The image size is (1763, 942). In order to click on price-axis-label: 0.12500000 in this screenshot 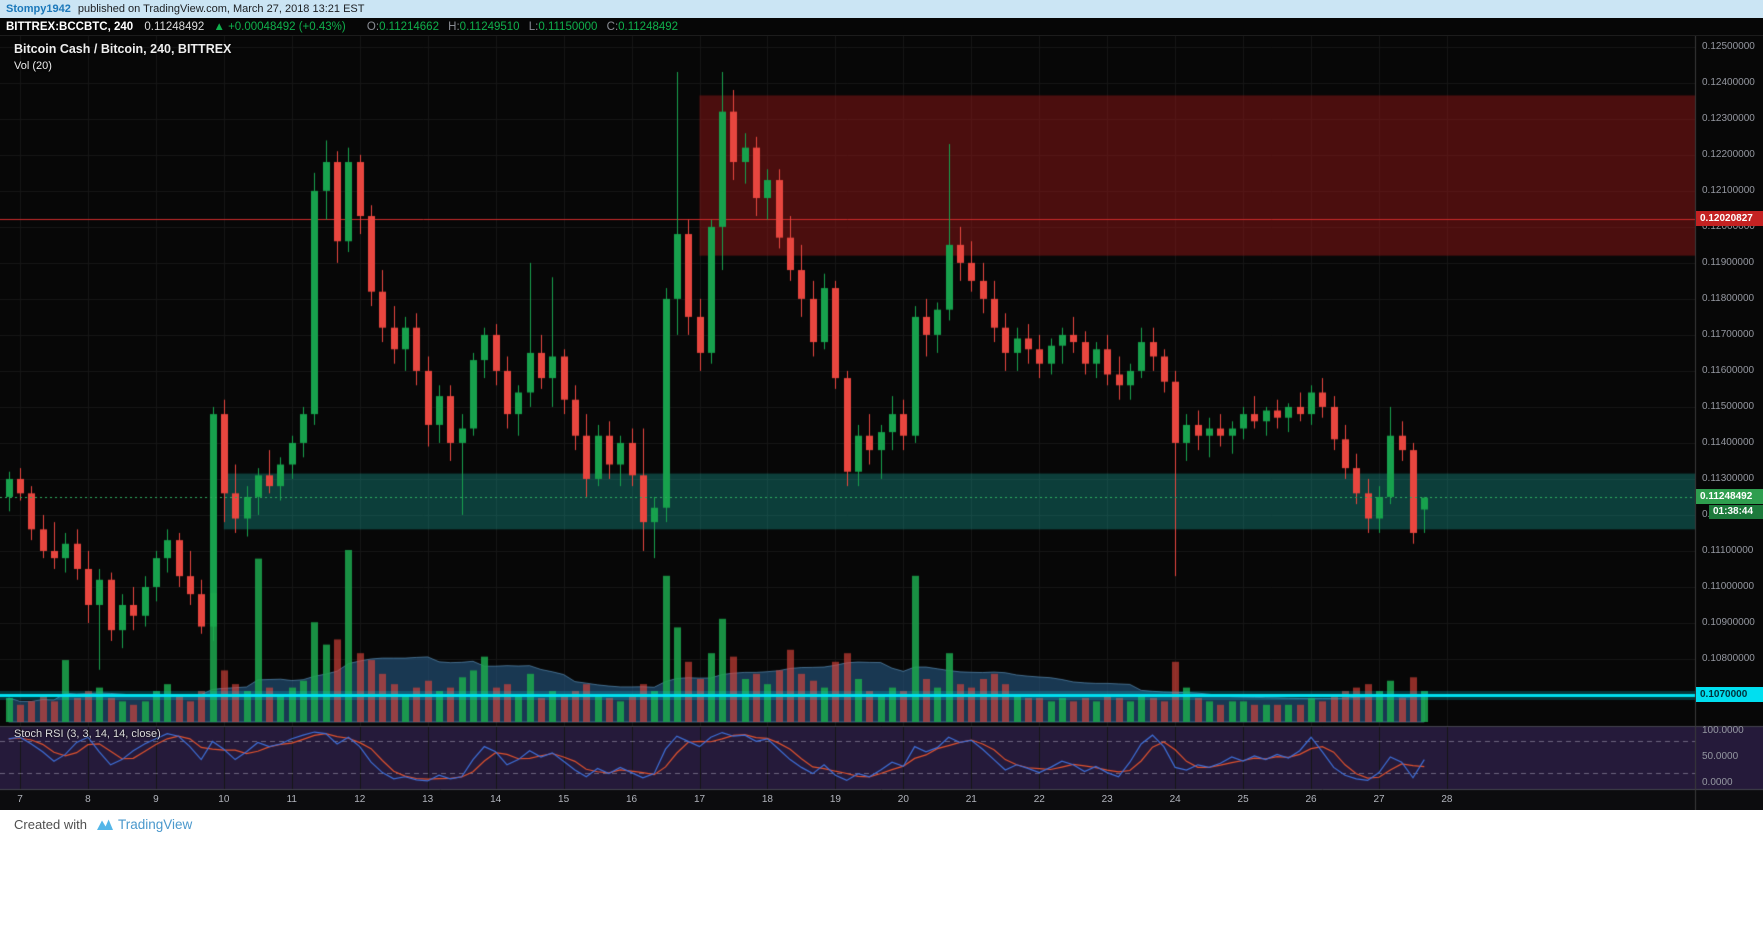, I will do `click(1728, 46)`.